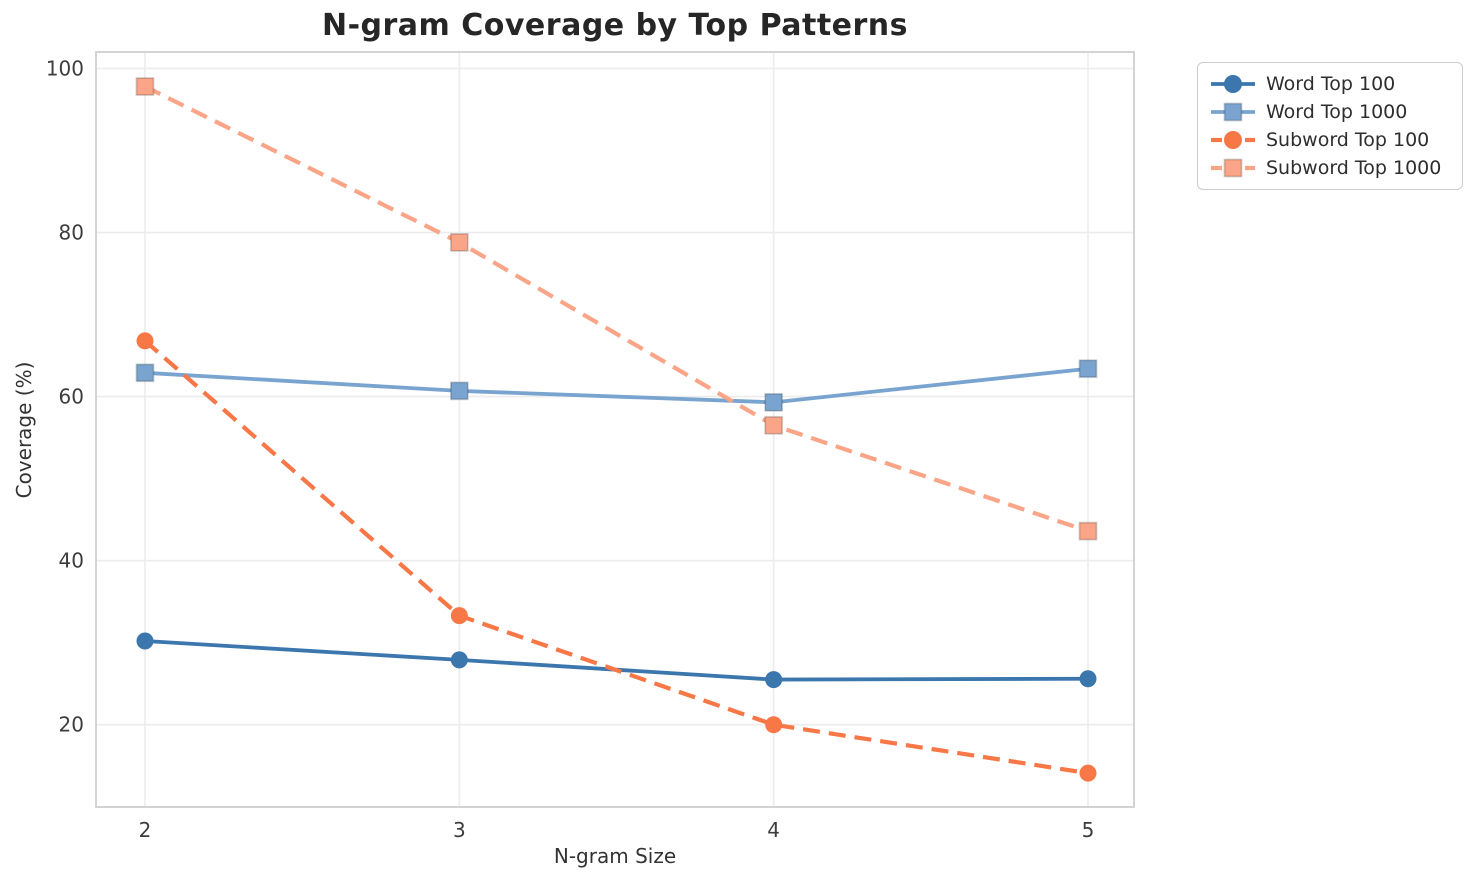 The image size is (1478, 885). What do you see at coordinates (71, 725) in the screenshot?
I see `y-tick-label: 20` at bounding box center [71, 725].